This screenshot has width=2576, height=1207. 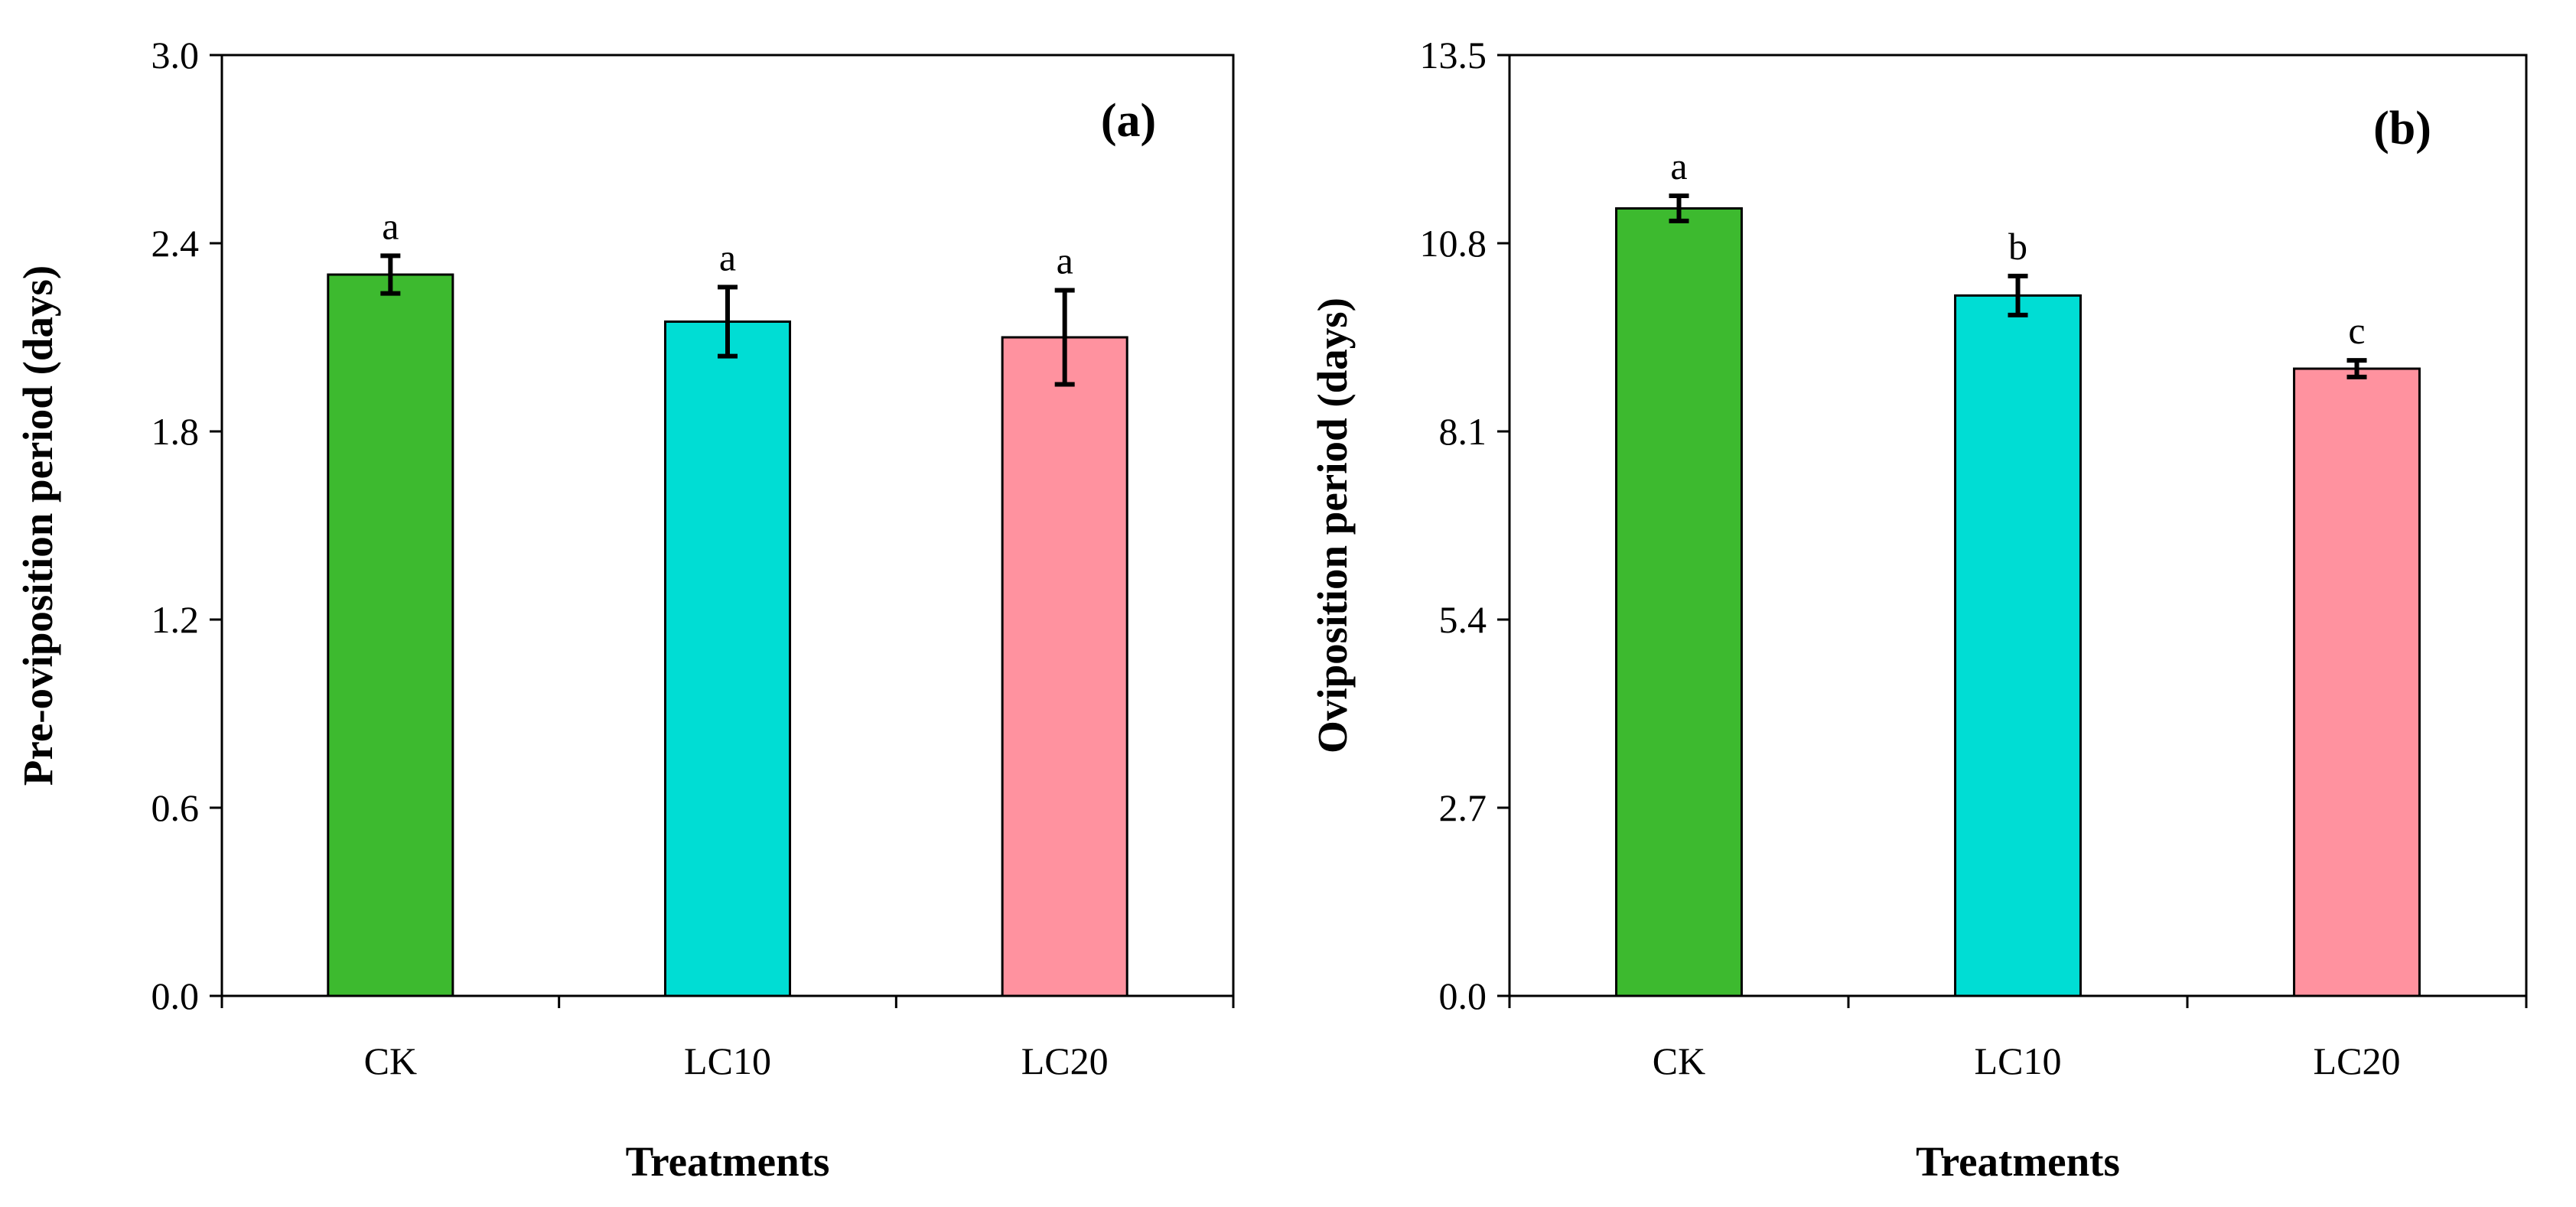 I want to click on y-axis-title: Pre-oviposition period (days), so click(x=38, y=525).